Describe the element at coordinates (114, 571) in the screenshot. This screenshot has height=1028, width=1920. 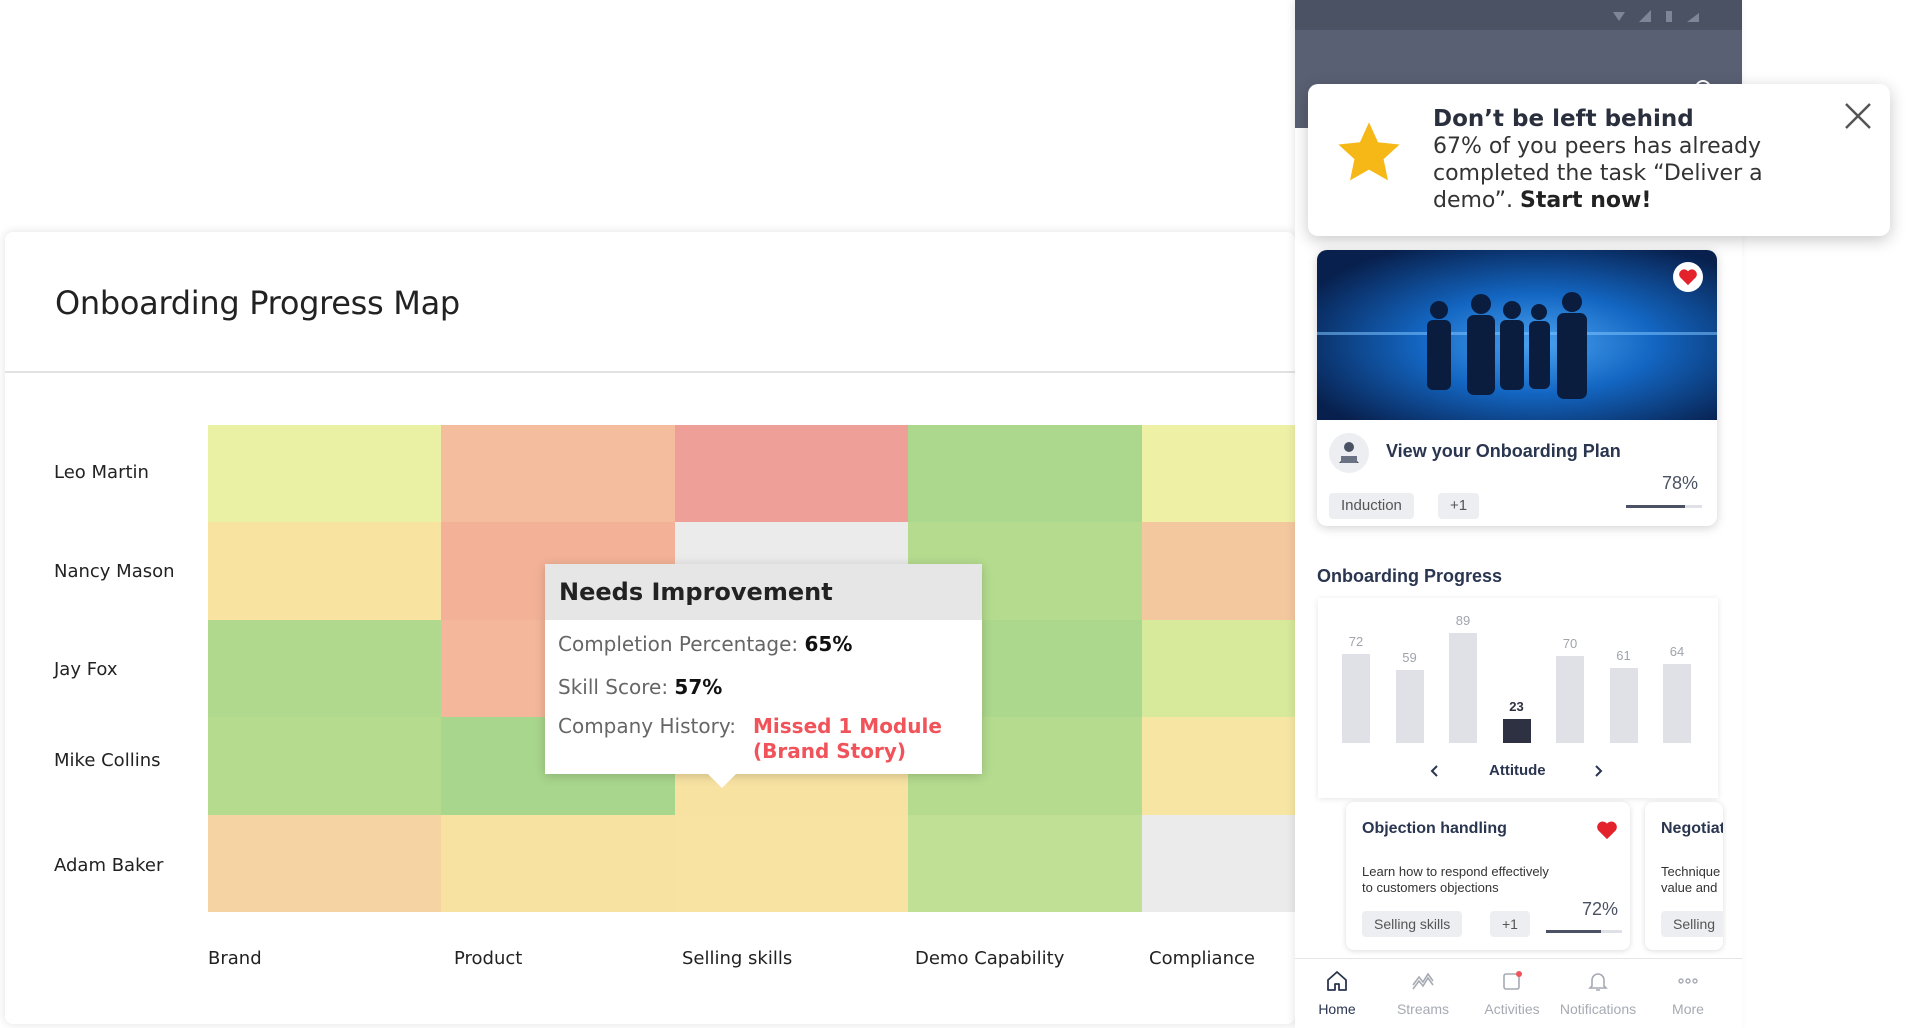
I see `row-label-nancy-mason: Nancy Mason` at that location.